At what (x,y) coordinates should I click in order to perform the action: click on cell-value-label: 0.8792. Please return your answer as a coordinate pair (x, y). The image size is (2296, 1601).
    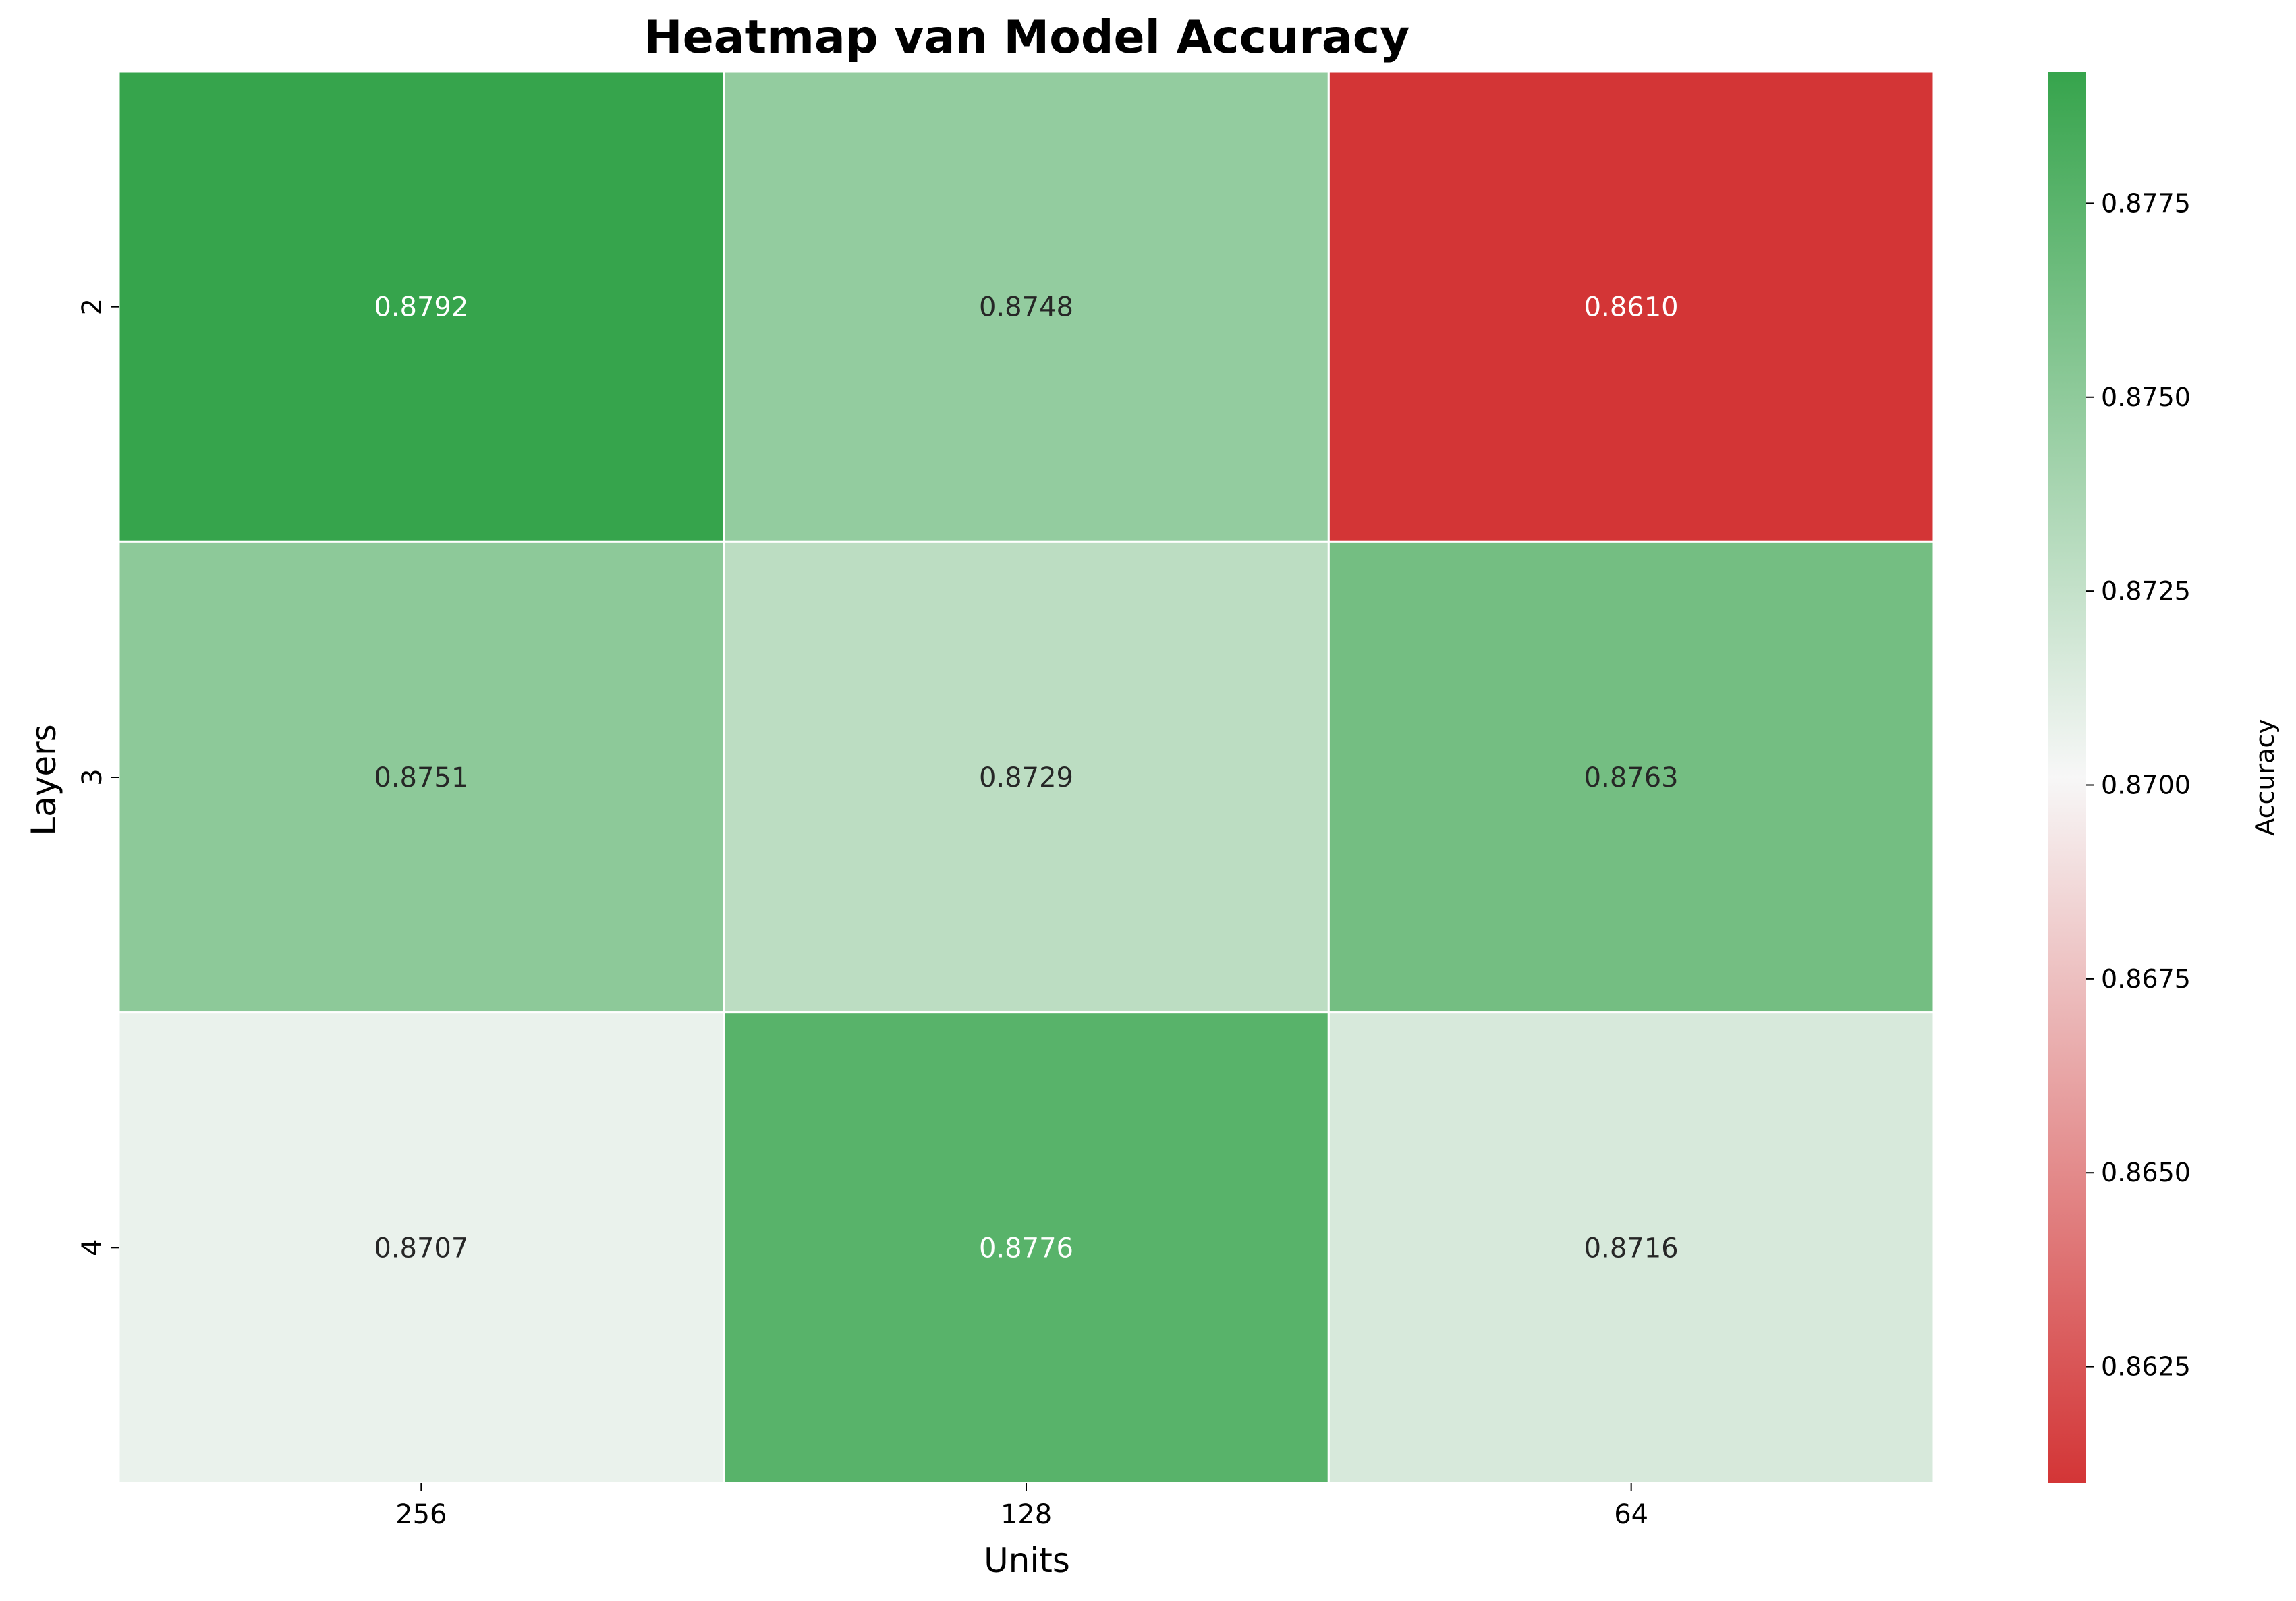
    Looking at the image, I should click on (421, 307).